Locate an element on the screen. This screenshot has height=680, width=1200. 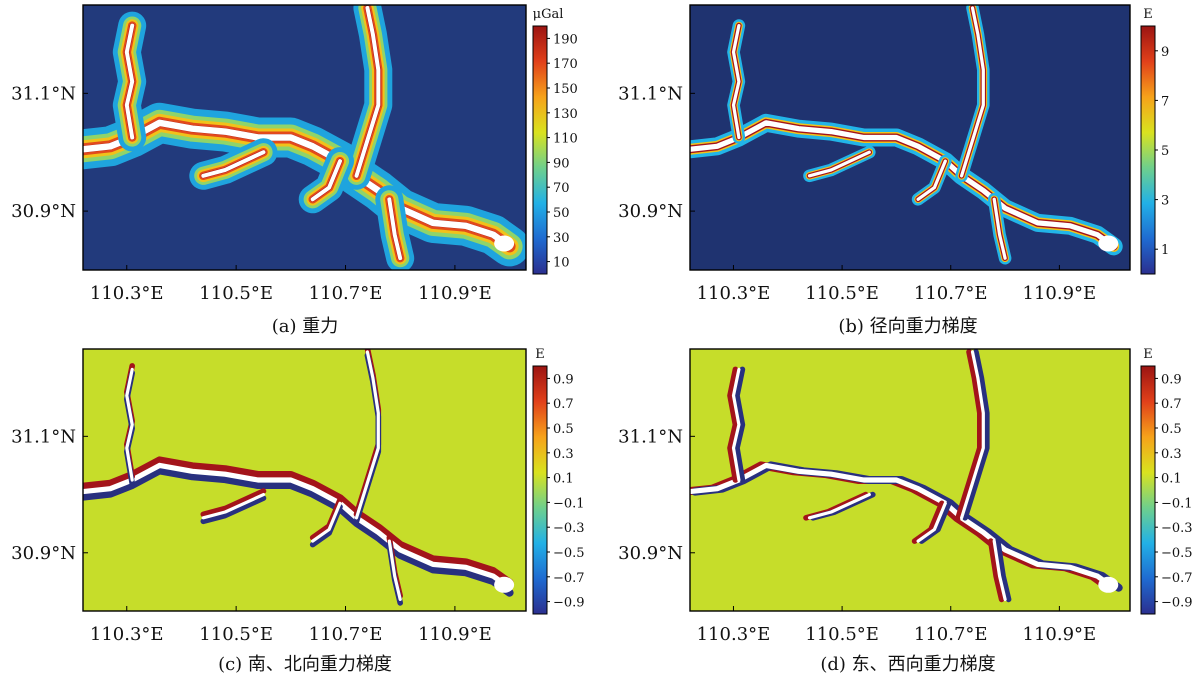
colorbar-tick-label: −0.3 is located at coordinates (569, 528).